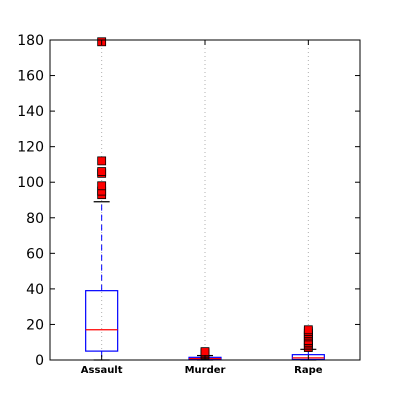  I want to click on y-tick-label-180: 180, so click(30, 41).